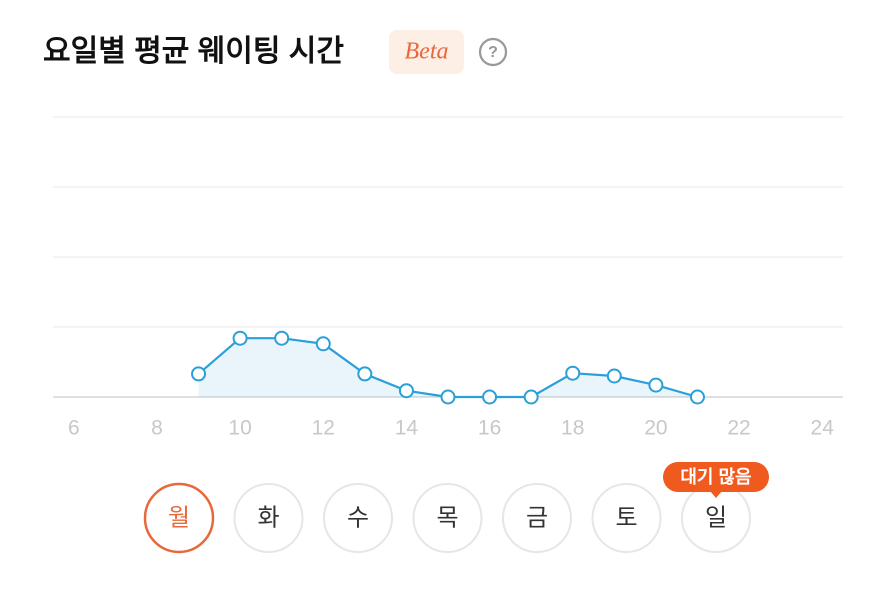 This screenshot has width=882, height=603. I want to click on help-text: ?, so click(493, 52).